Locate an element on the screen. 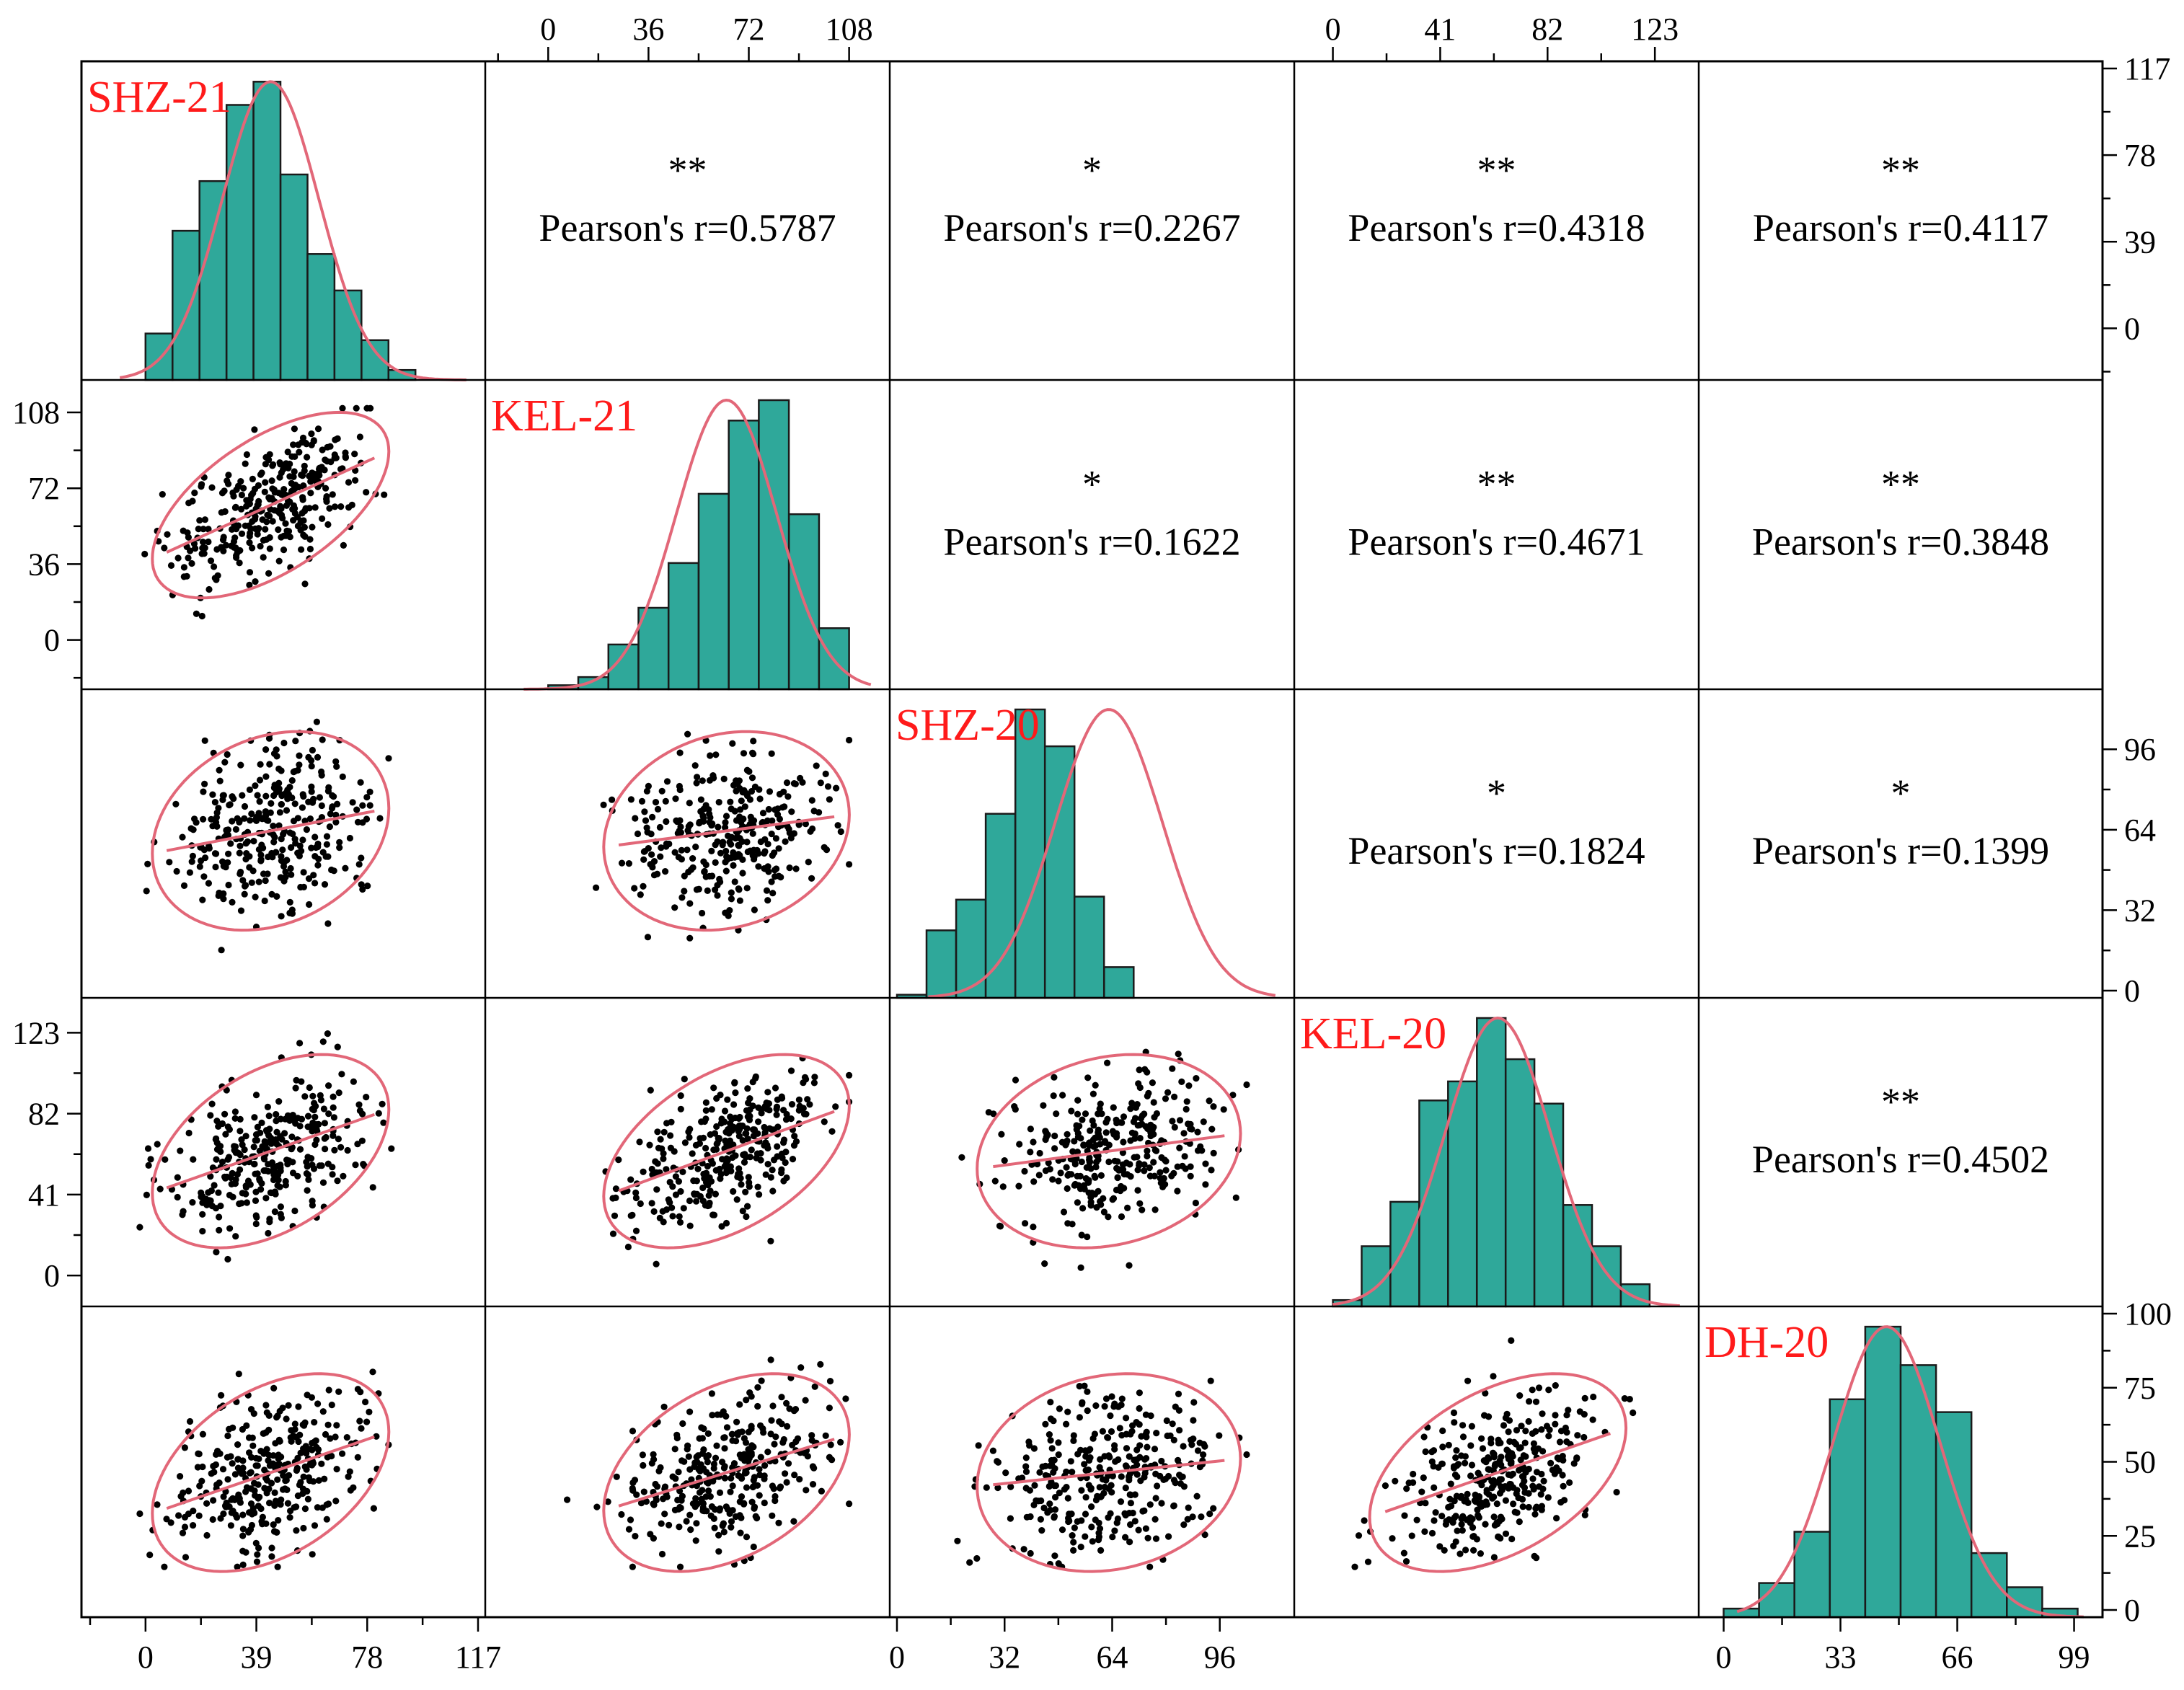  scatter-panel-points is located at coordinates (1104, 1159).